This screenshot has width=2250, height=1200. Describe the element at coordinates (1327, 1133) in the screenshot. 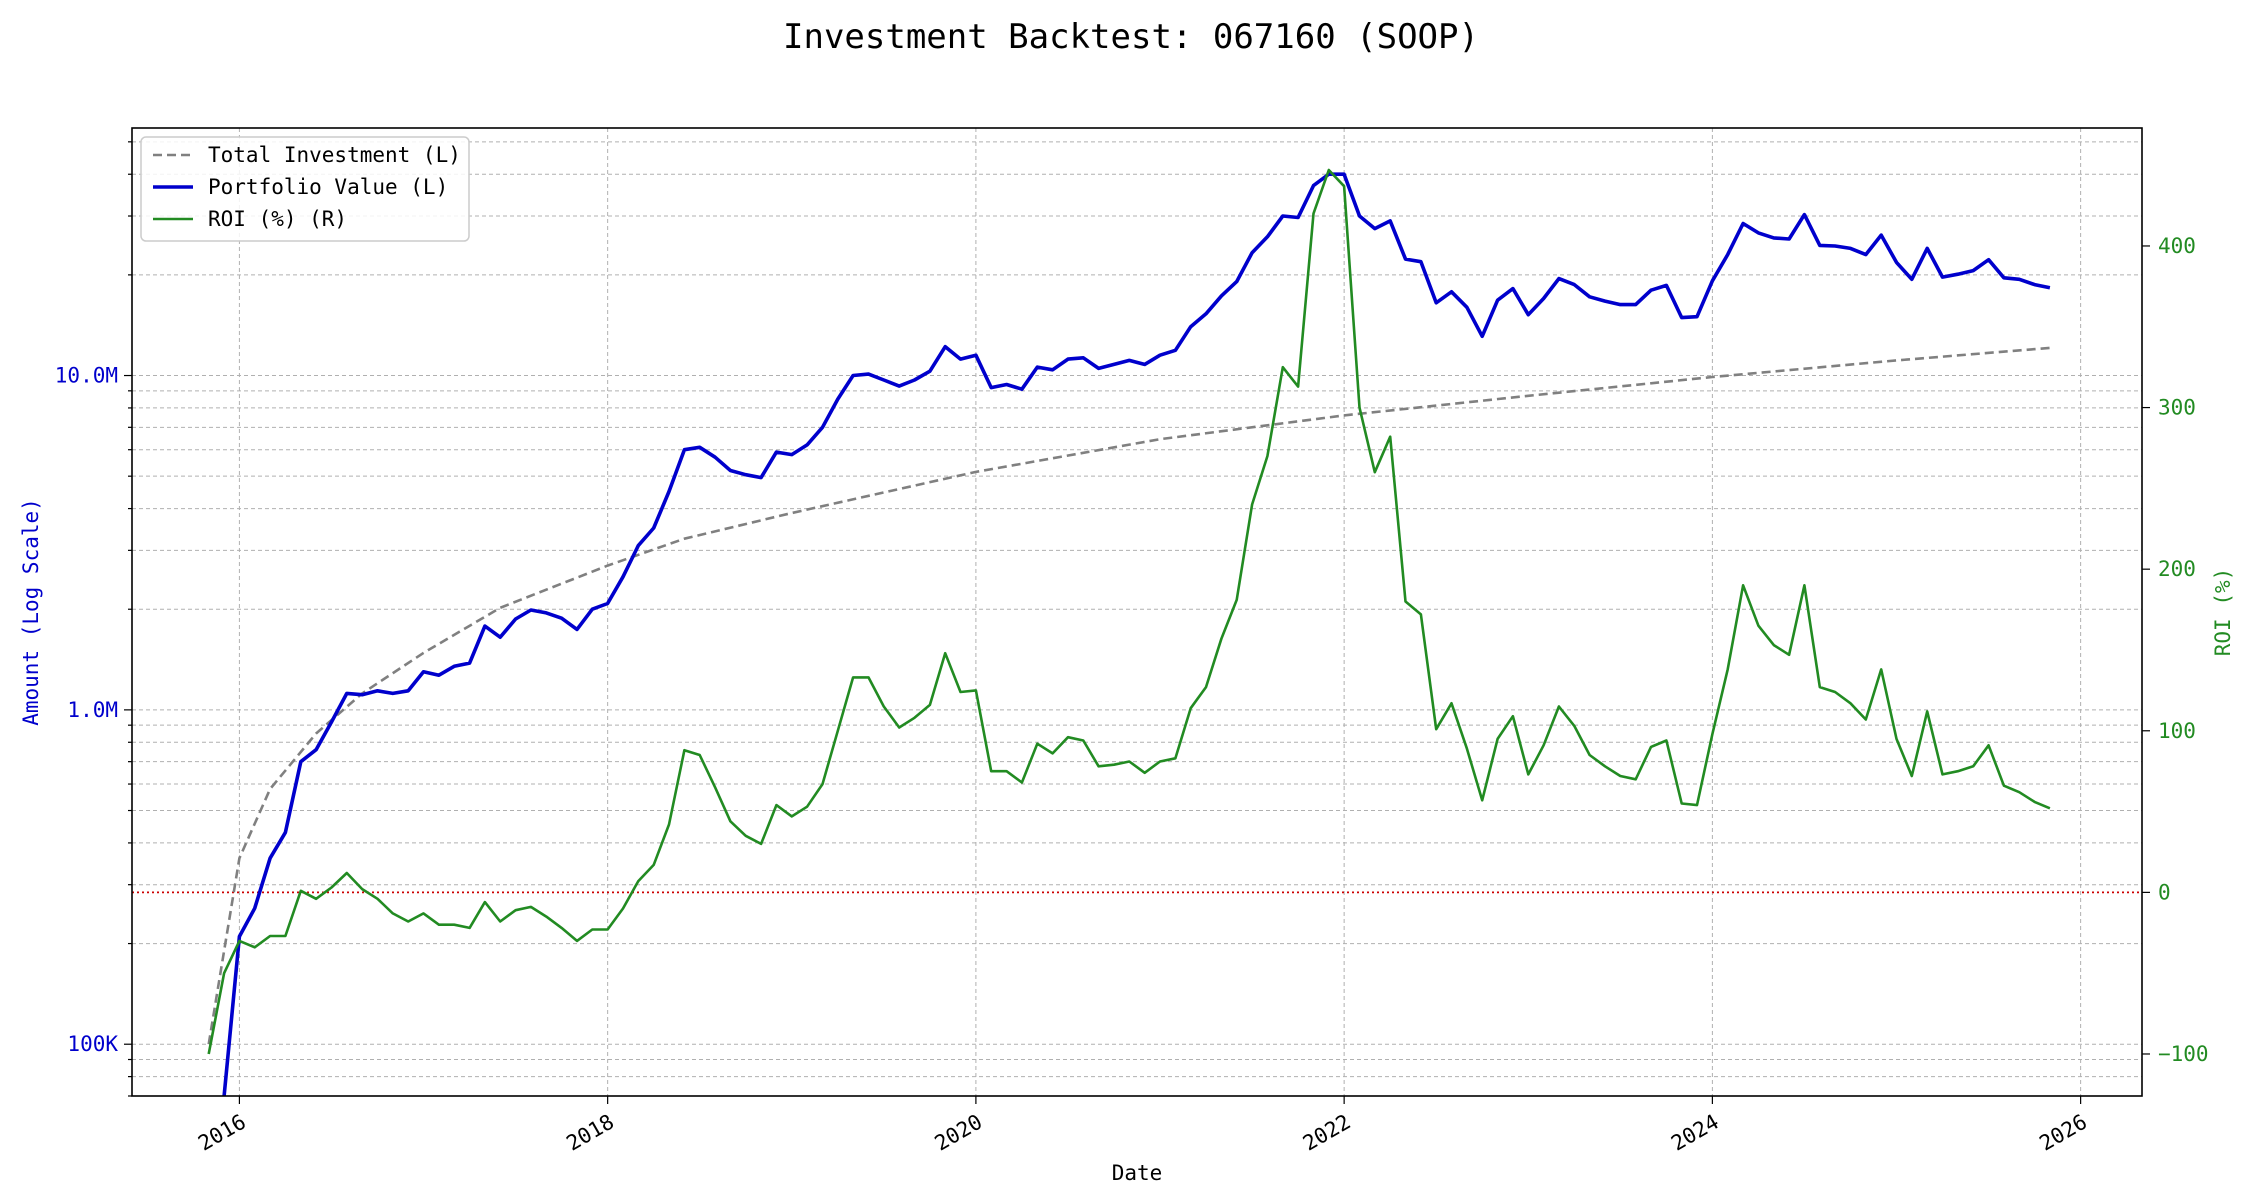

I see `x-tick-label: 2022` at that location.